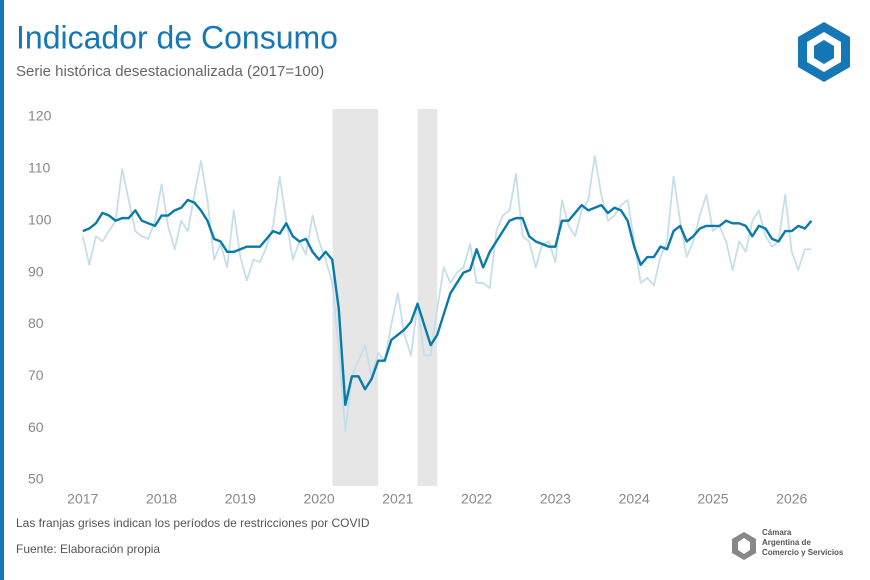  Describe the element at coordinates (777, 532) in the screenshot. I see `logo-text: Cámara` at that location.